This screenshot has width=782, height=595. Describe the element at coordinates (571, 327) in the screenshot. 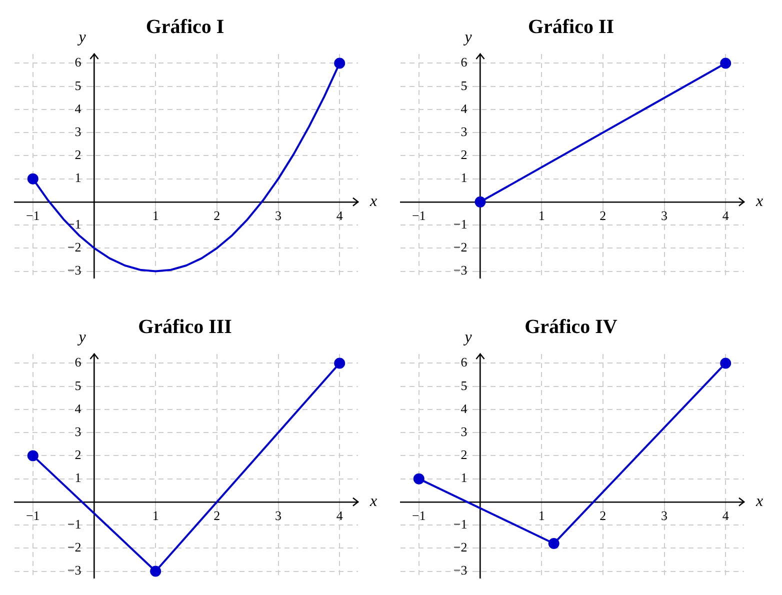

I see `chart-title: Gráfico IV` at that location.